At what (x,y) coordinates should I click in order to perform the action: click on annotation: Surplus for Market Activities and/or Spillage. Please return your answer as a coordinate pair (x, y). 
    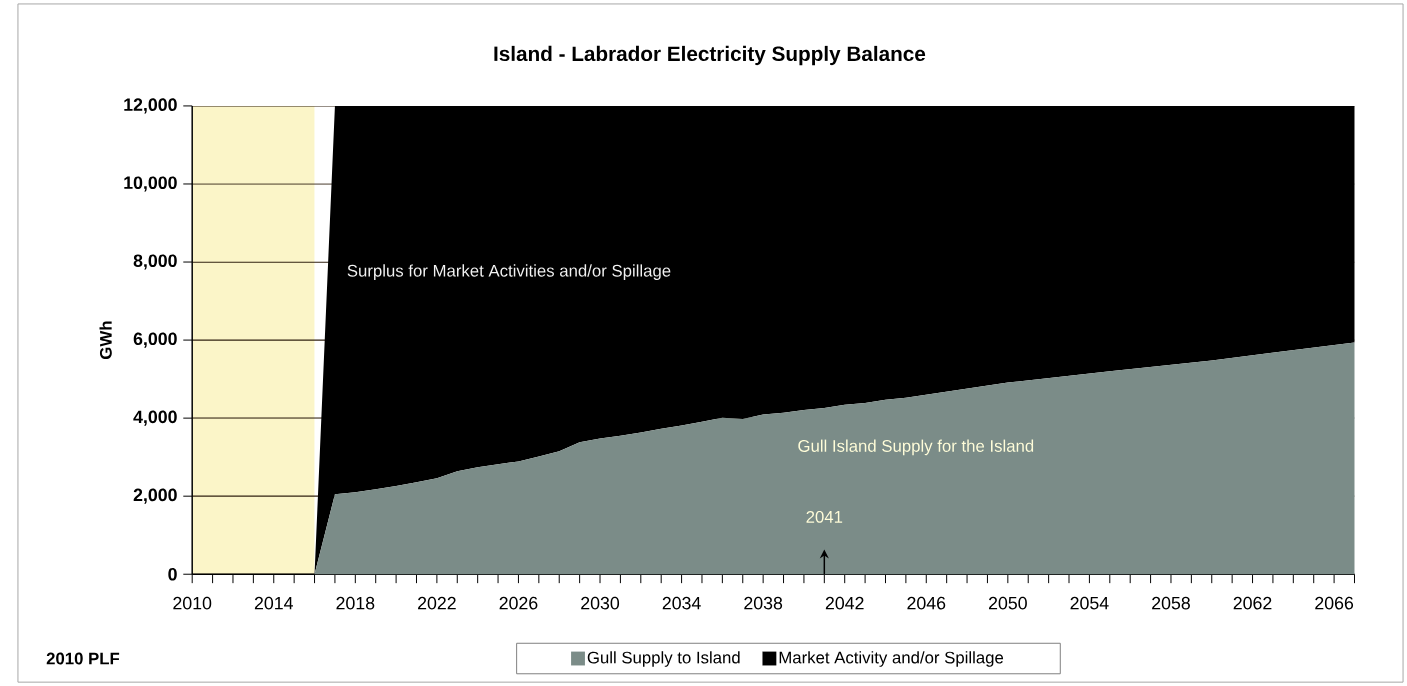
    Looking at the image, I should click on (509, 272).